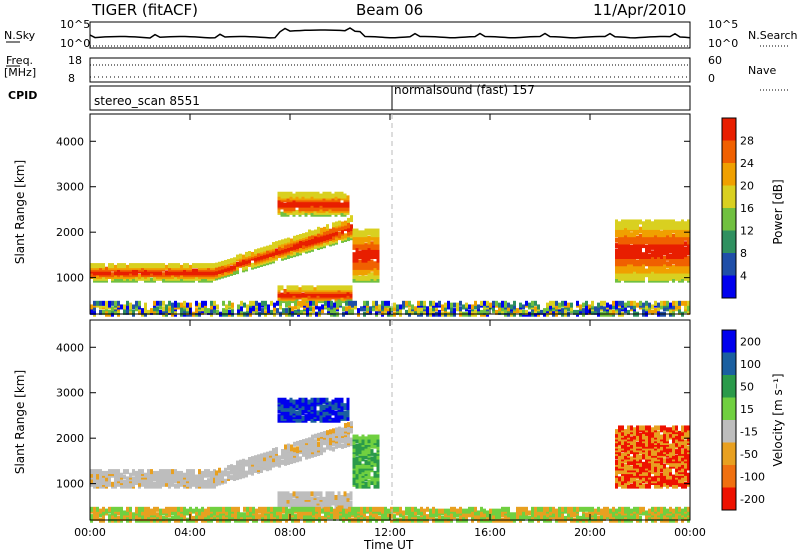 The width and height of the screenshot is (800, 554). Describe the element at coordinates (71, 78) in the screenshot. I see `freq-tick-low: 8` at that location.